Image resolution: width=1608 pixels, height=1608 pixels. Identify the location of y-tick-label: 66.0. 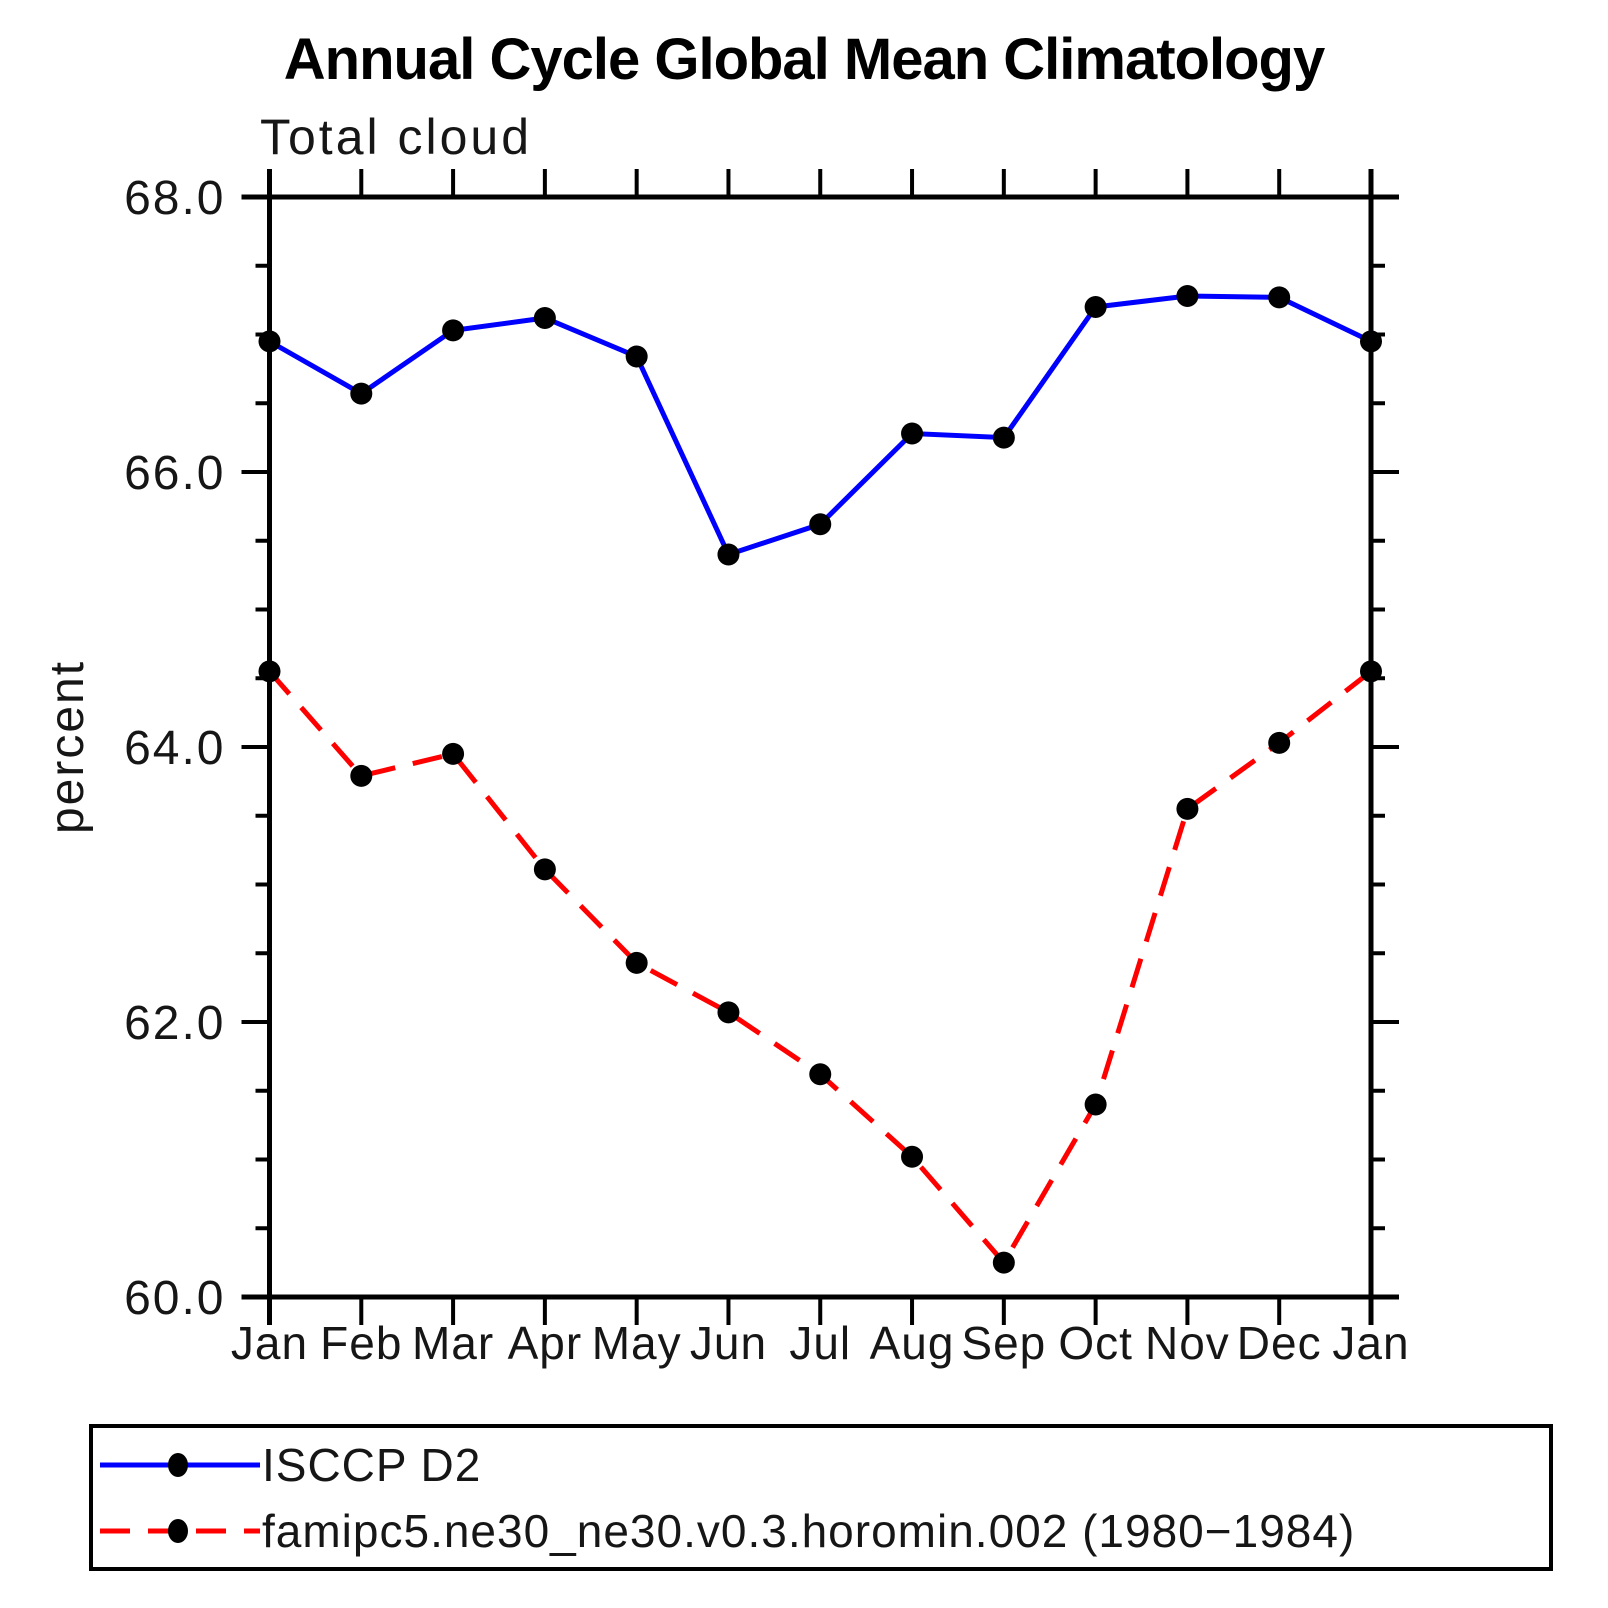
(174, 473).